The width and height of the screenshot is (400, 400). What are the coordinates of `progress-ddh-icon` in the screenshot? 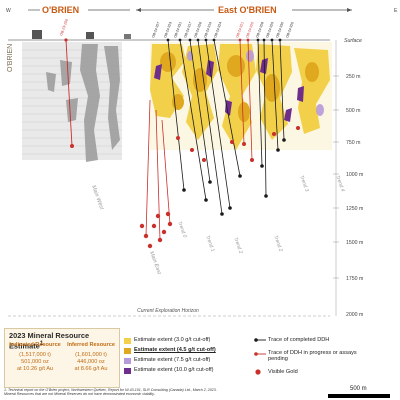 It's located at (256, 354).